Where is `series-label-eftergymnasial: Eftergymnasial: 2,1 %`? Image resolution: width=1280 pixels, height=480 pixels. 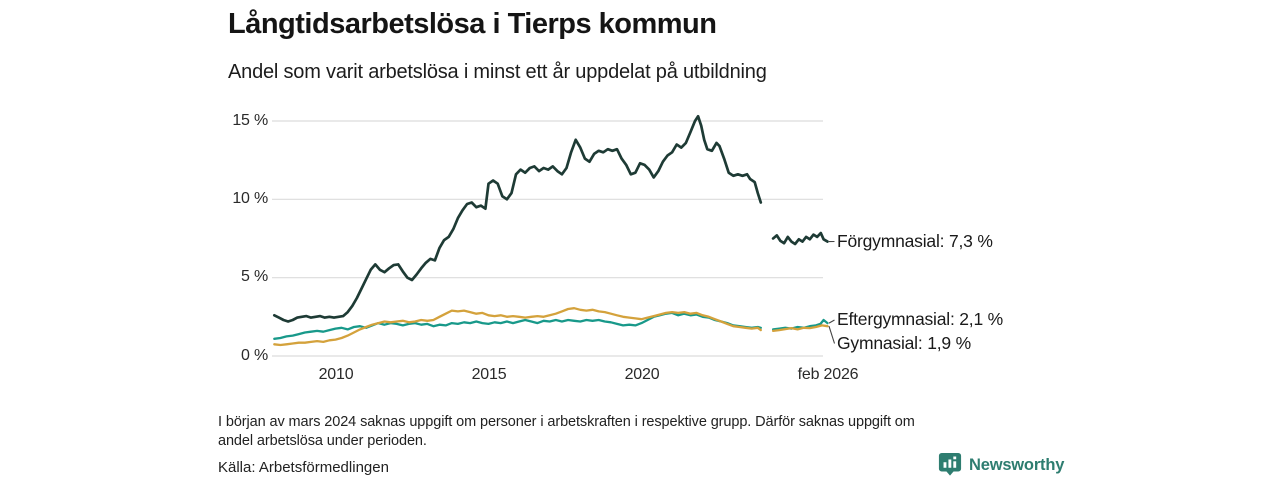
series-label-eftergymnasial: Eftergymnasial: 2,1 % is located at coordinates (920, 319).